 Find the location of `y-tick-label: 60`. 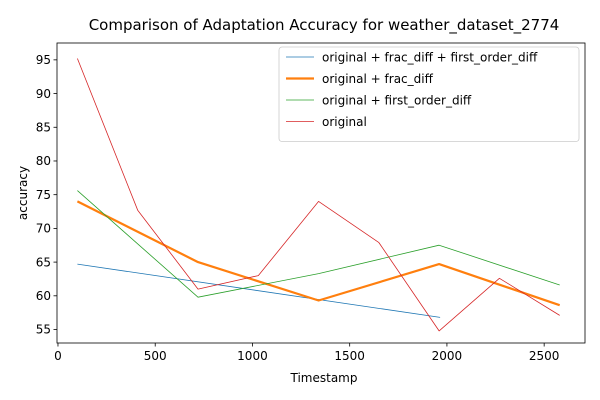

y-tick-label: 60 is located at coordinates (43, 296).